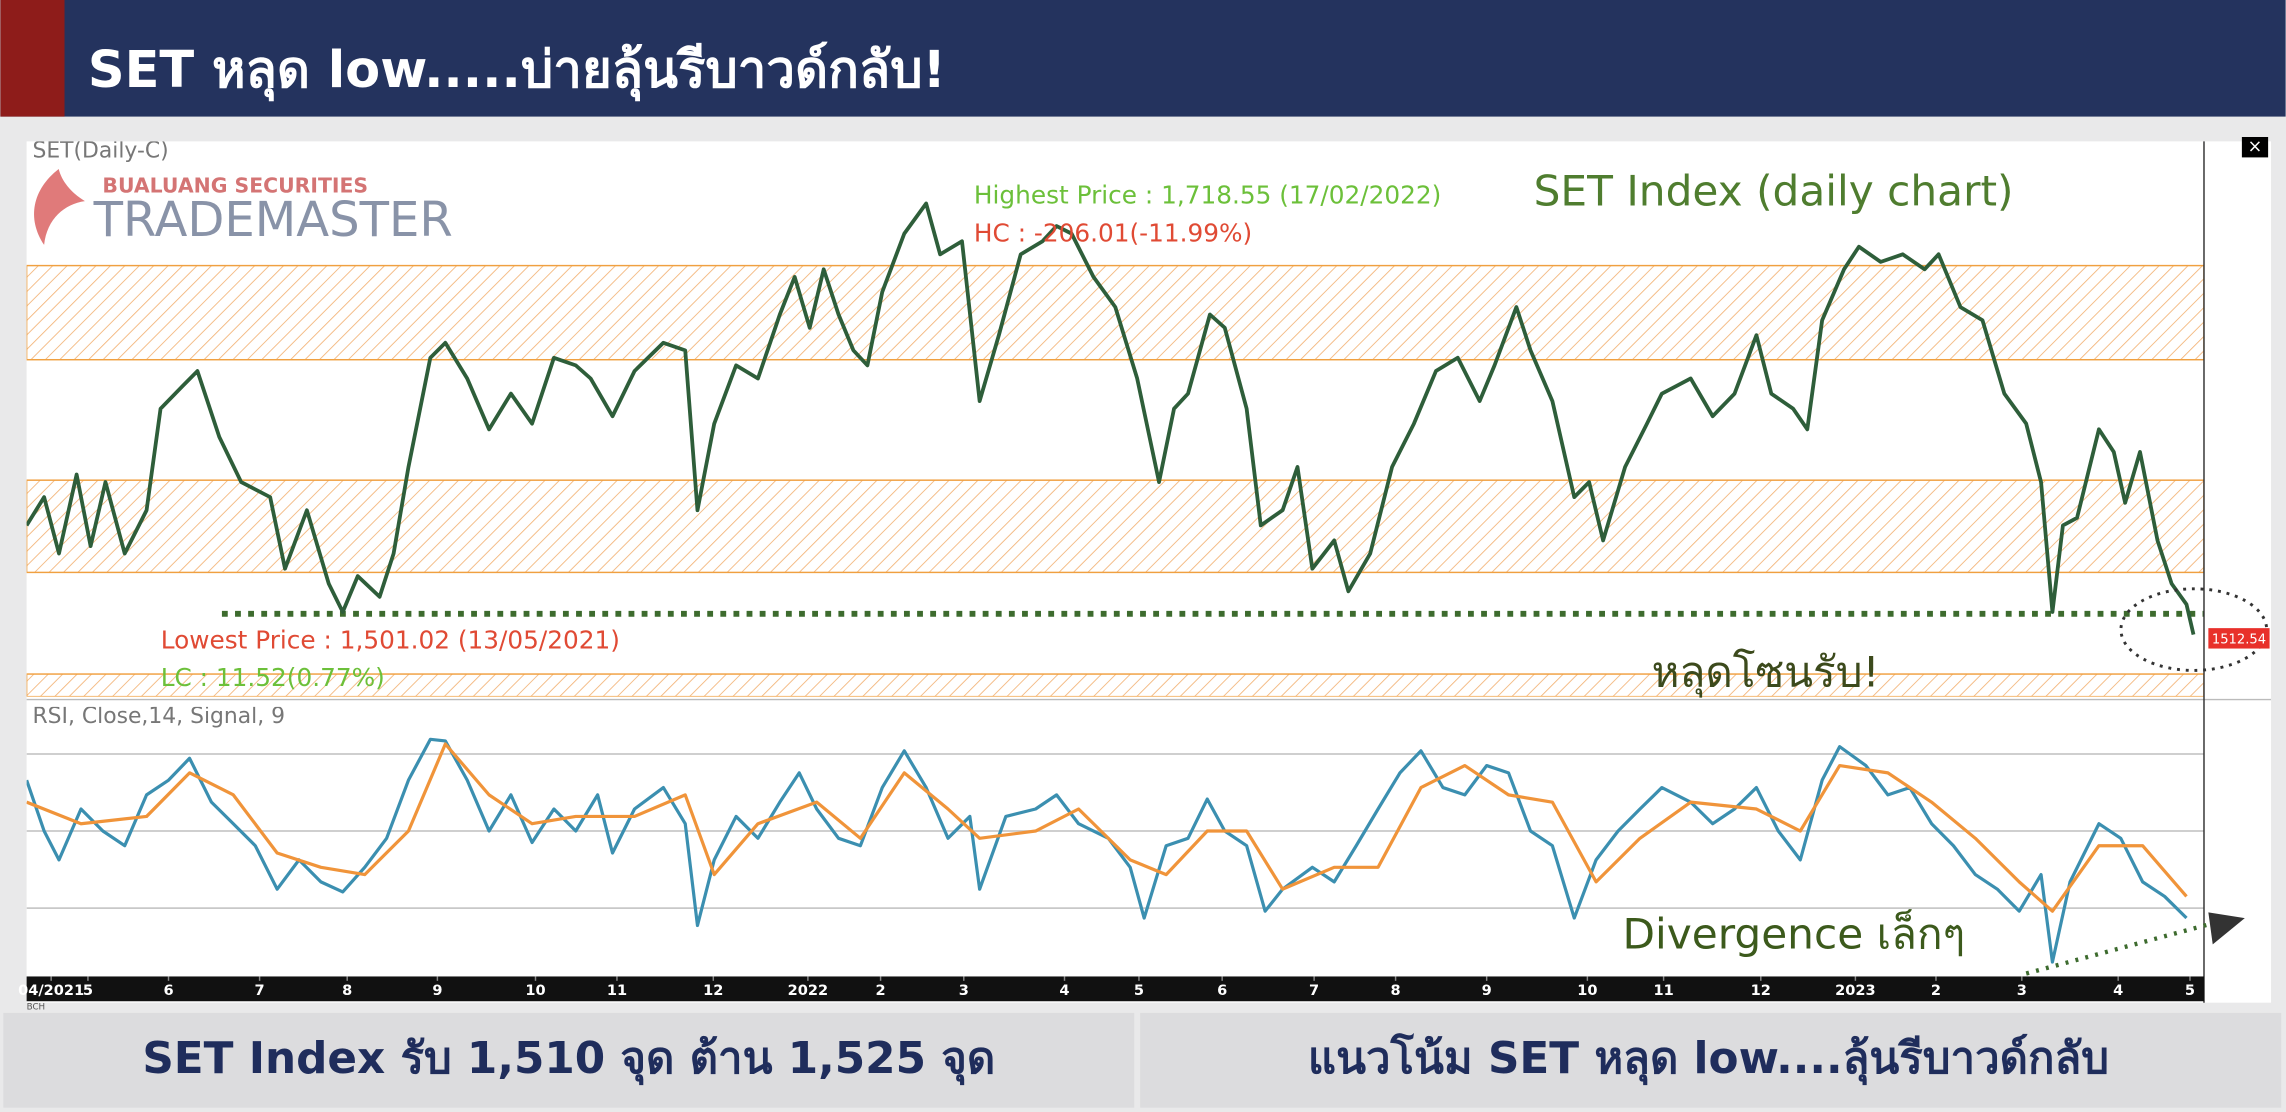 The height and width of the screenshot is (1112, 2286). I want to click on annotation-low: Lowest Price : 1,501.02 (13/05/2021), so click(390, 639).